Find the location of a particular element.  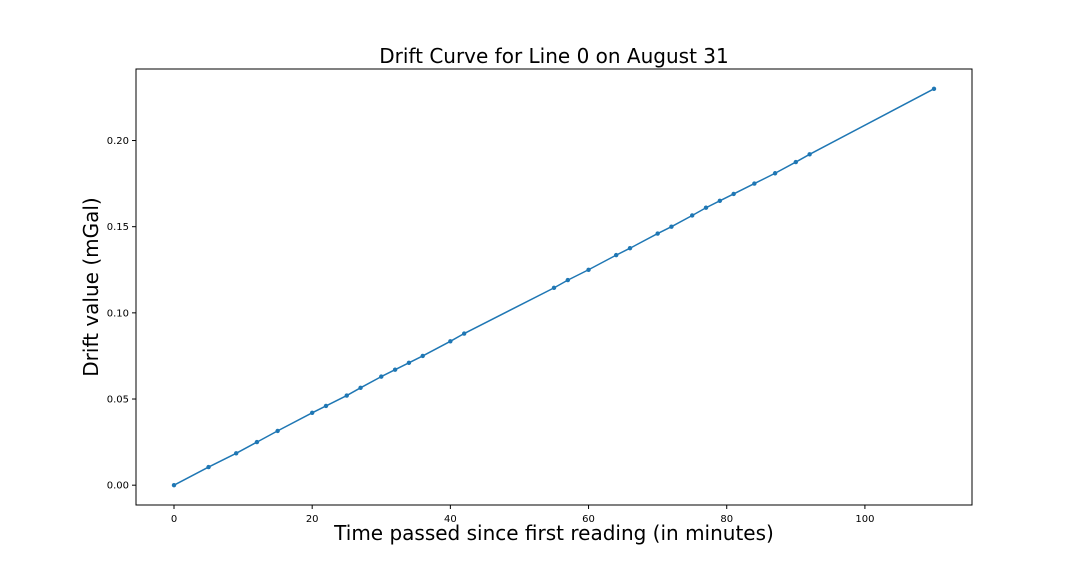

y-axis-label: Drift value (mGal) is located at coordinates (91, 286).